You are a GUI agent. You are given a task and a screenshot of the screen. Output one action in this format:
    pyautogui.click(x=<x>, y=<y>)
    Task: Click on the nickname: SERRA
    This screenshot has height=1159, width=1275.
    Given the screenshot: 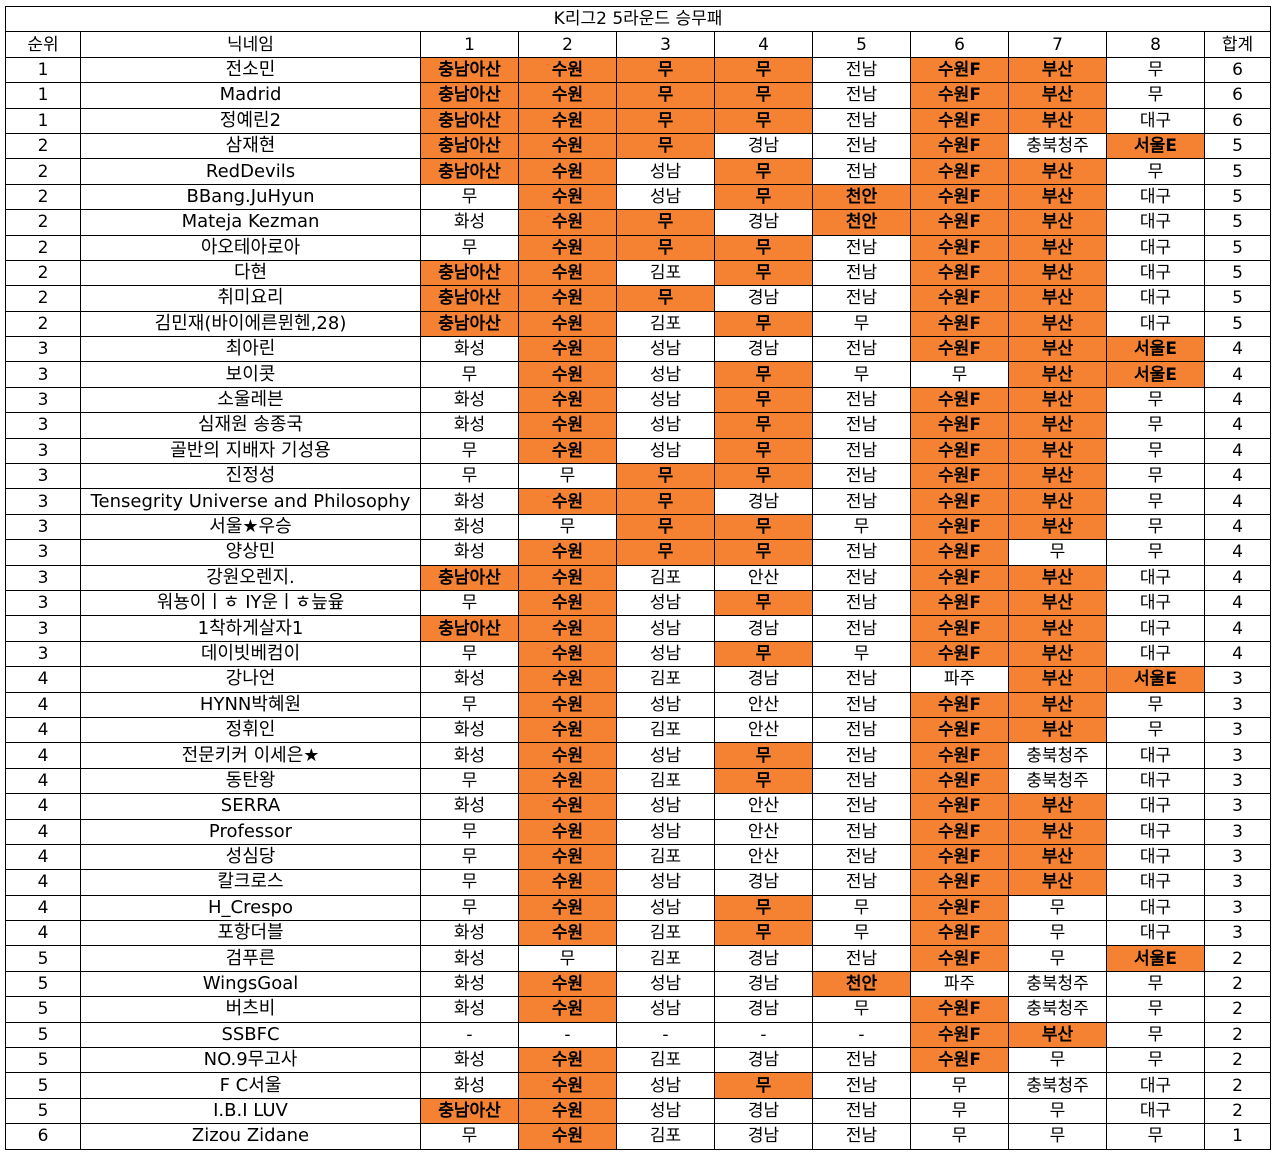 What is the action you would take?
    pyautogui.click(x=250, y=806)
    